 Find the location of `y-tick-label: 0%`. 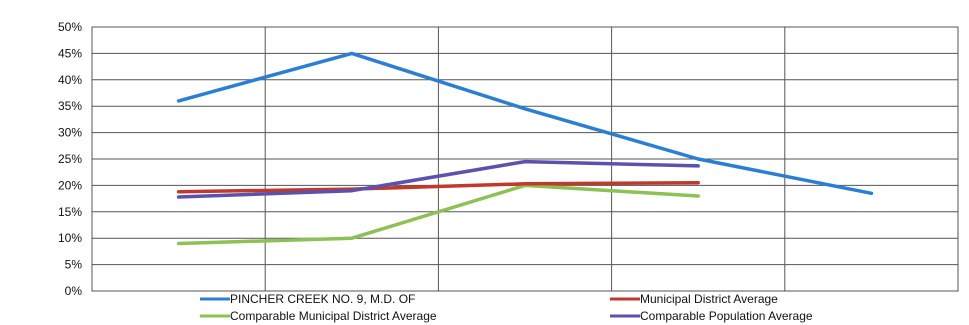

y-tick-label: 0% is located at coordinates (74, 291).